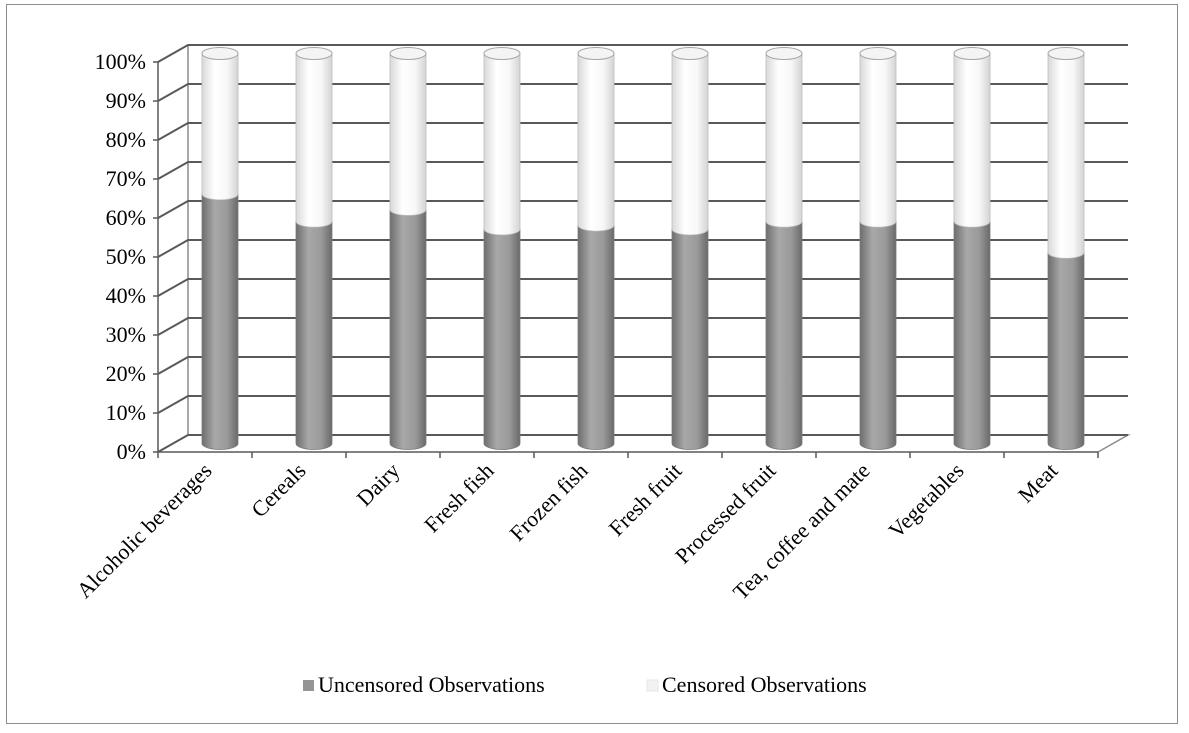 The height and width of the screenshot is (733, 1189). What do you see at coordinates (925, 500) in the screenshot?
I see `x-category-label: Vegetables` at bounding box center [925, 500].